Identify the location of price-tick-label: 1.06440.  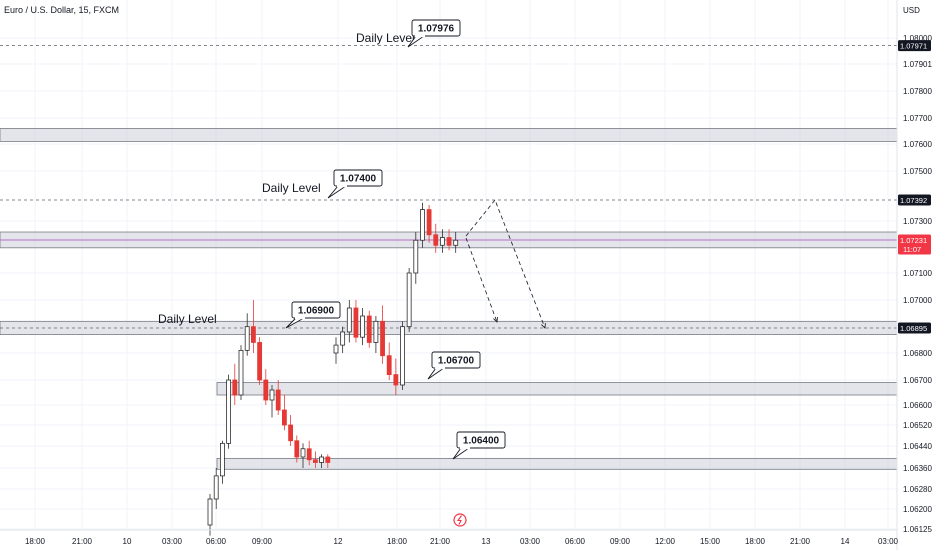
(917, 446).